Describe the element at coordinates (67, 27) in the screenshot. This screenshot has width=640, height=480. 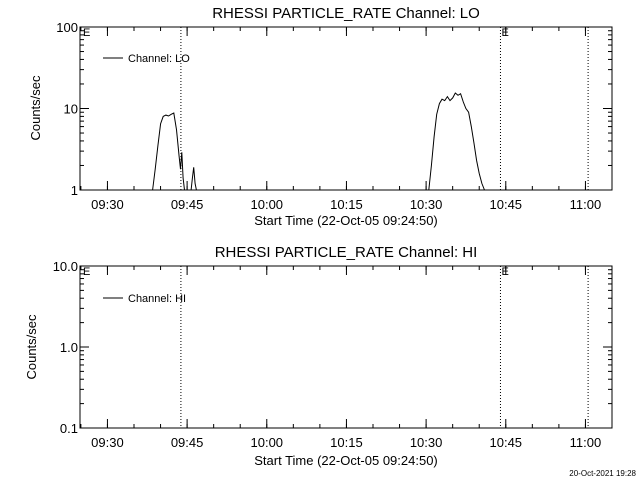
I see `y-tick-label: 100` at that location.